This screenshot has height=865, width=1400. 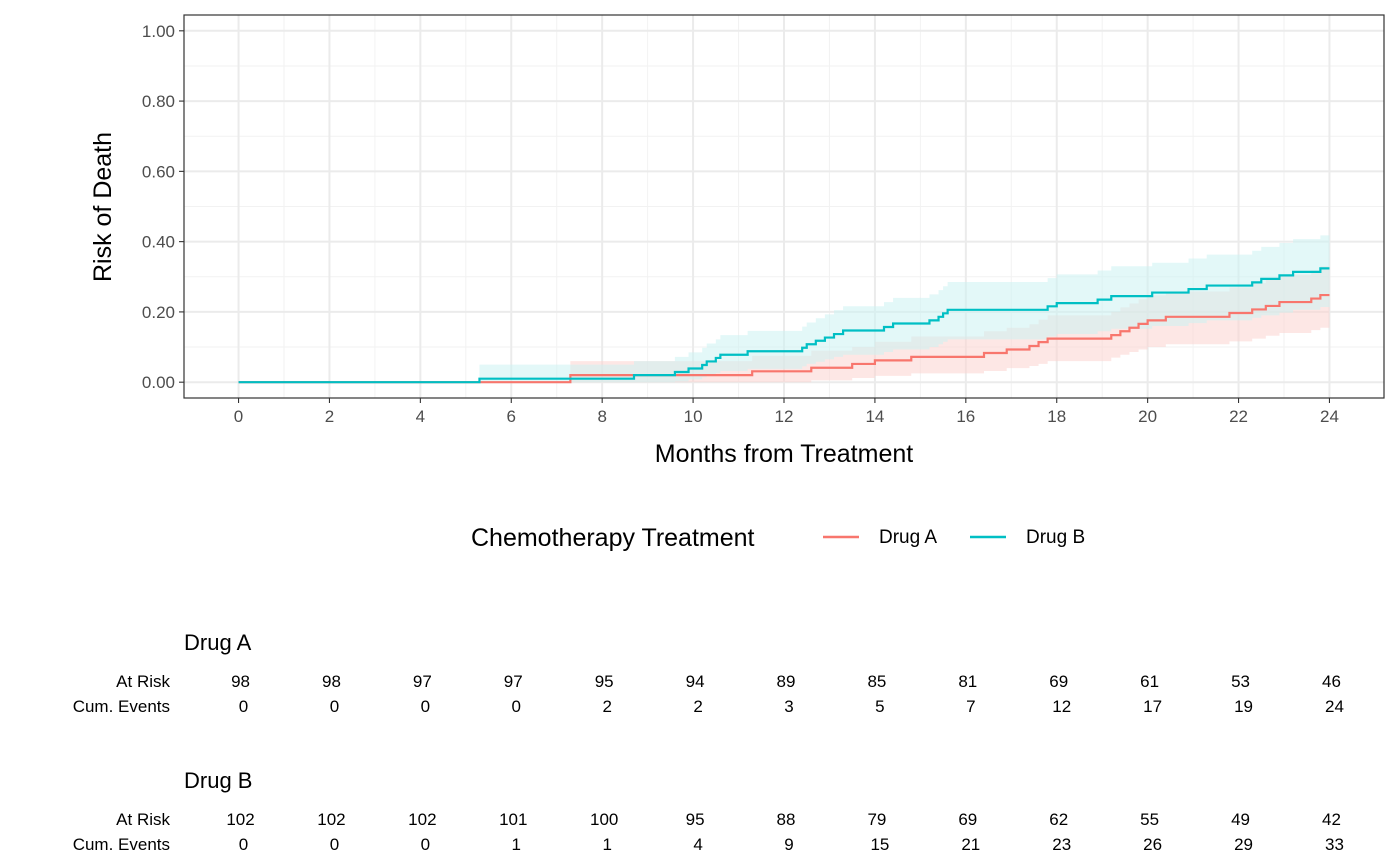 I want to click on risk-table-cell-cum-events: 3, so click(x=788, y=706).